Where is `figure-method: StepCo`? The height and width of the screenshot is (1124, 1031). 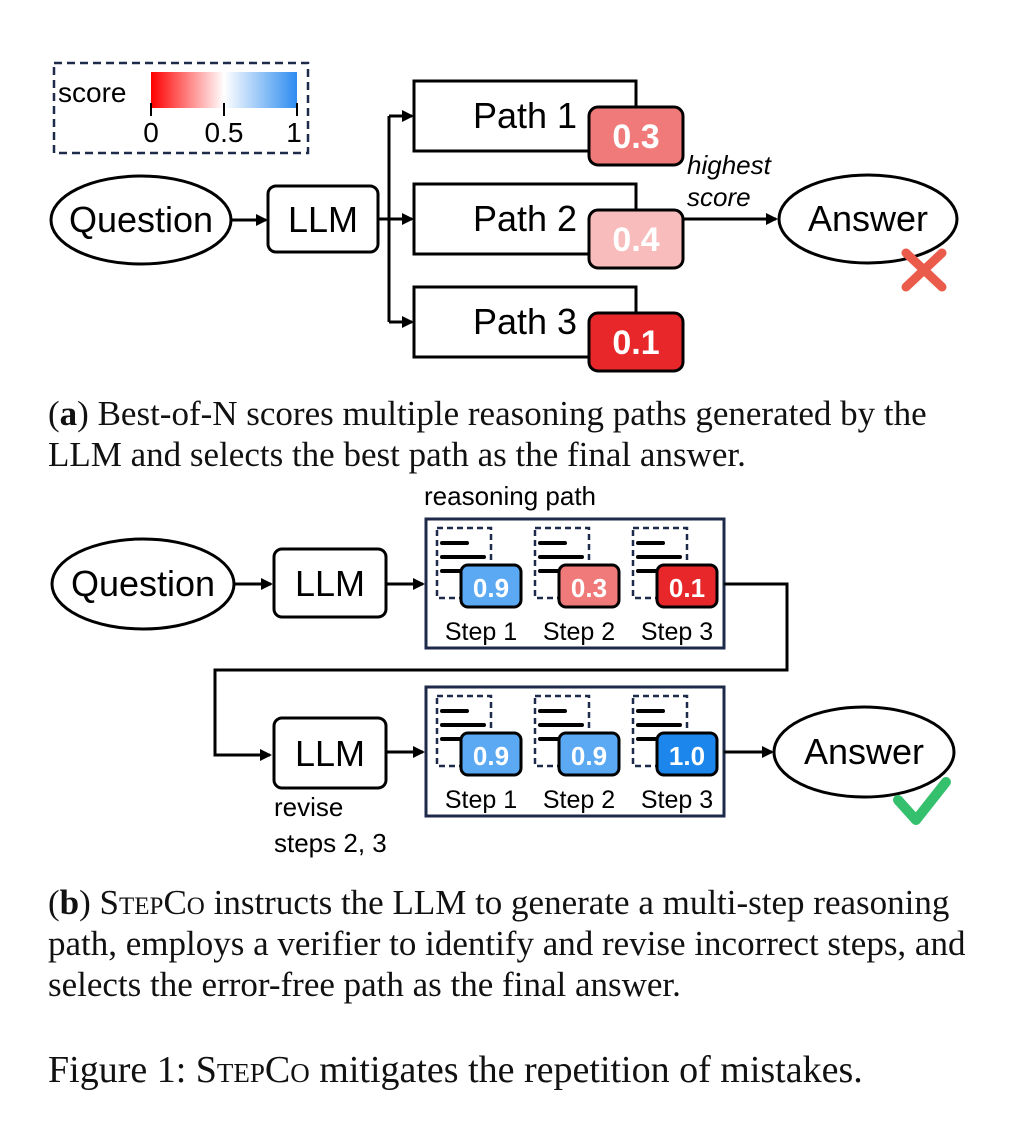
figure-method: StepCo is located at coordinates (252, 1070).